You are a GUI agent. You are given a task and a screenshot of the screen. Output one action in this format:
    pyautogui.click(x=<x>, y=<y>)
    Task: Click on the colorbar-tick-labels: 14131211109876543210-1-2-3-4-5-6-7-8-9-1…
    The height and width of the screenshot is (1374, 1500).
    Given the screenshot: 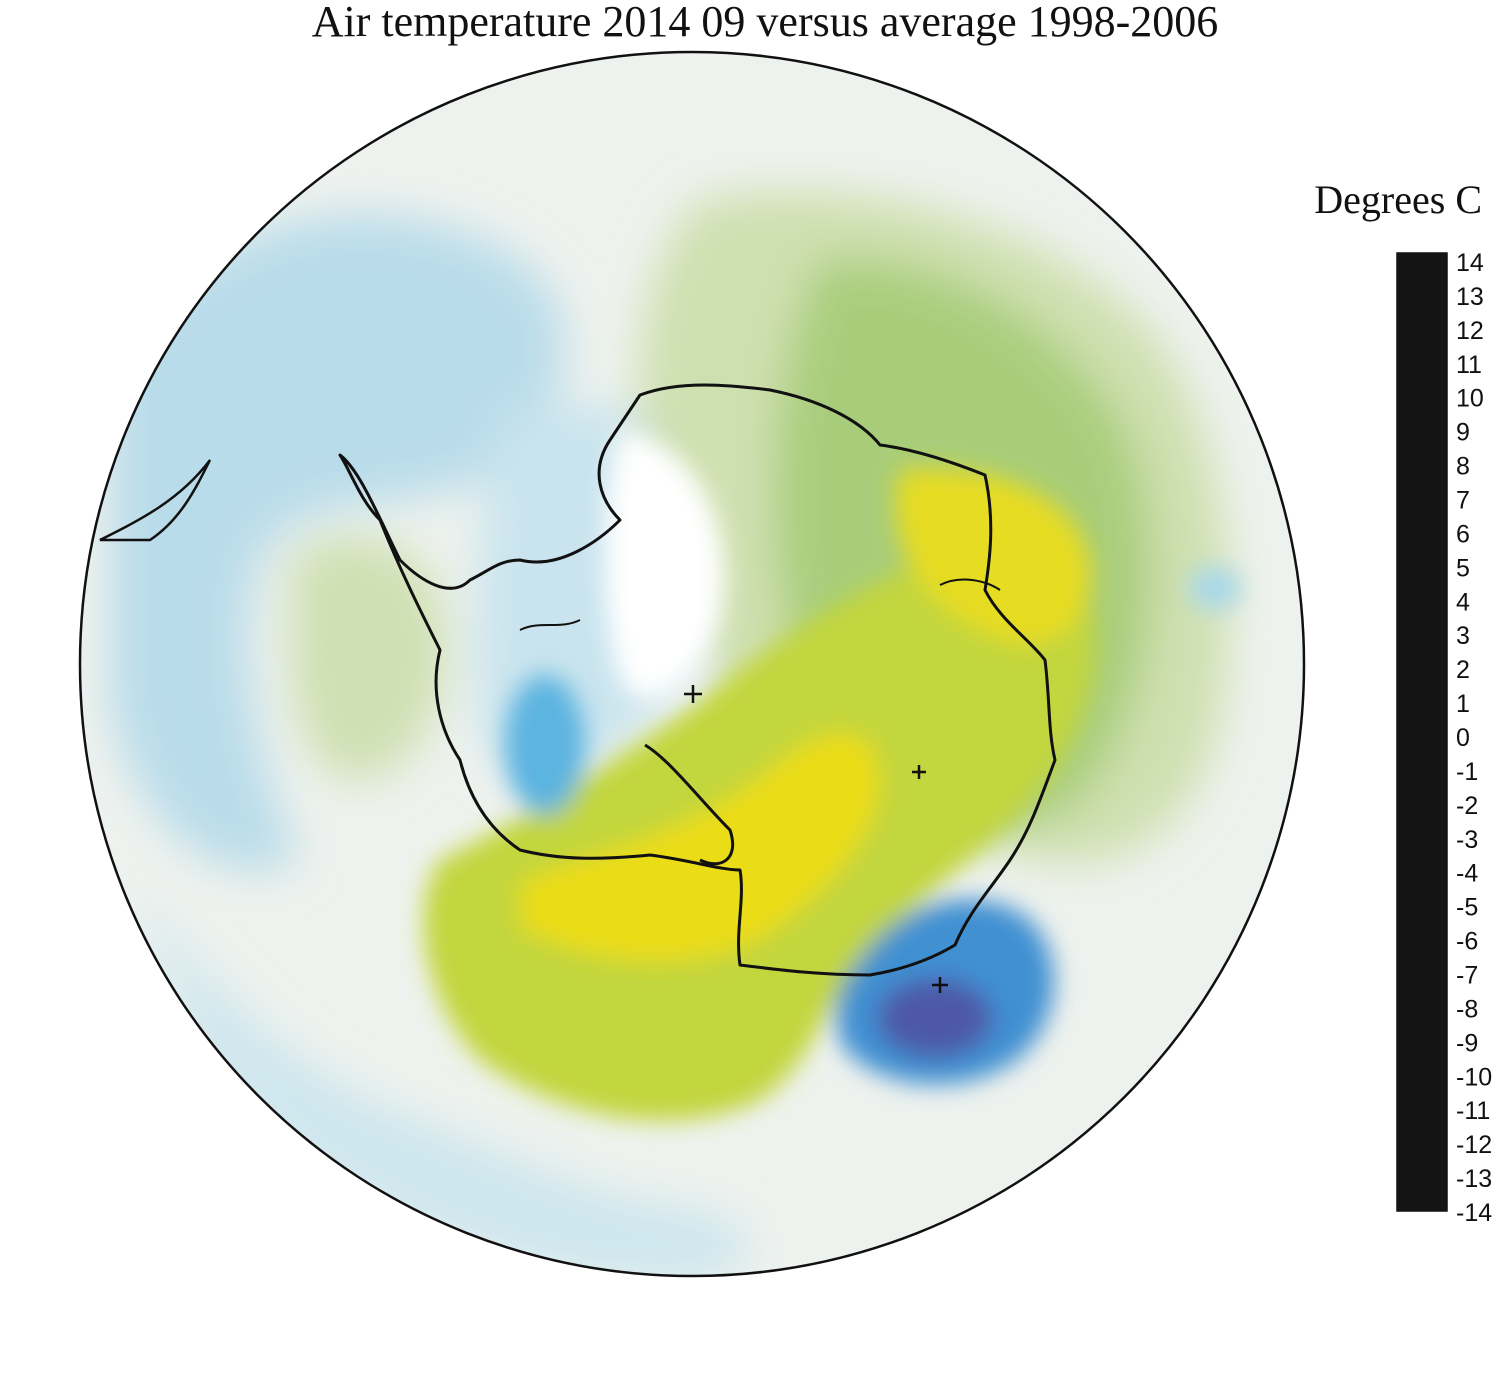 What is the action you would take?
    pyautogui.click(x=1474, y=738)
    